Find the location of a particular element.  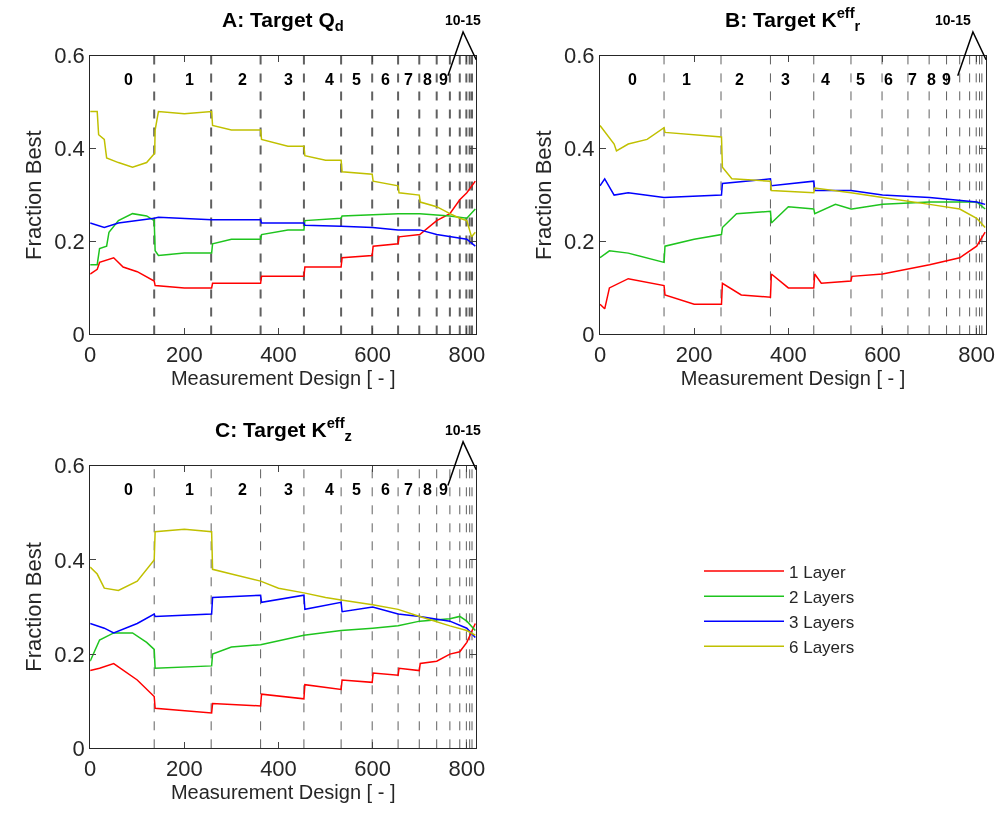

legend-label: 3 Layers is located at coordinates (822, 622).